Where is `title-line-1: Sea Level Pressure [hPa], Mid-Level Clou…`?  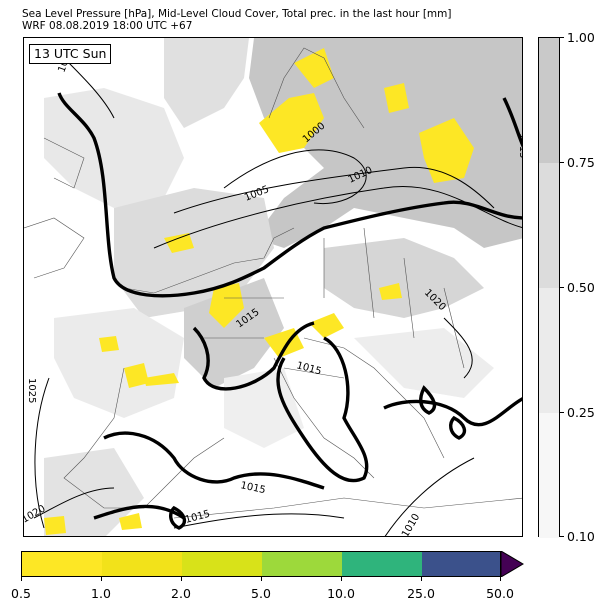
title-line-1: Sea Level Pressure [hPa], Mid-Level Clou… is located at coordinates (237, 14).